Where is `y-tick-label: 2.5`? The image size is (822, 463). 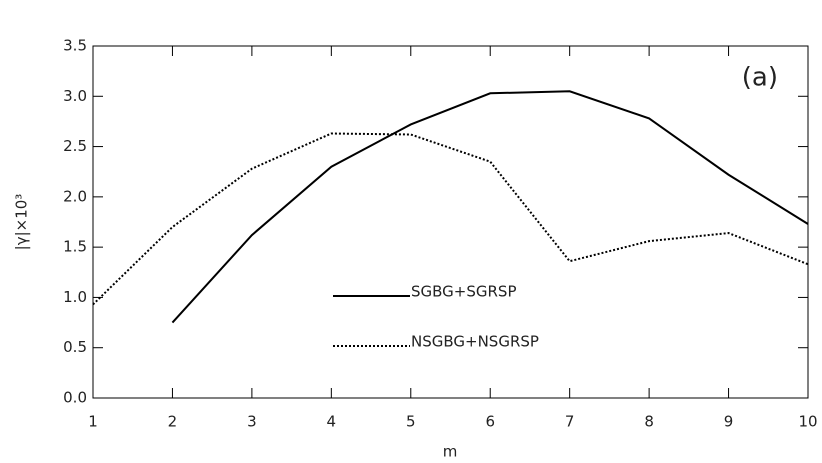 y-tick-label: 2.5 is located at coordinates (75, 146).